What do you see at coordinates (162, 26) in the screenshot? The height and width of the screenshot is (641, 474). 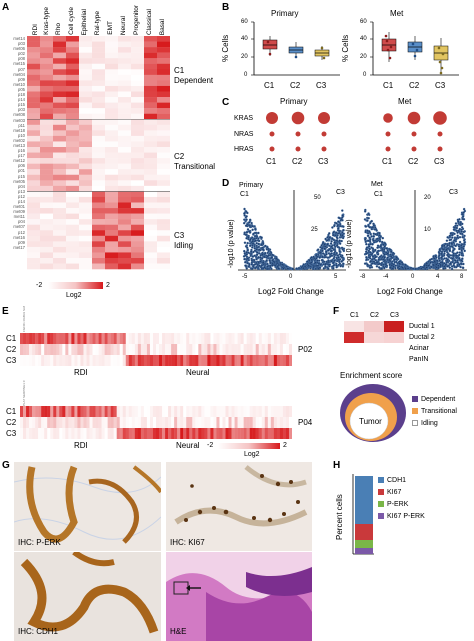 I see `col-header-basal: Basal` at bounding box center [162, 26].